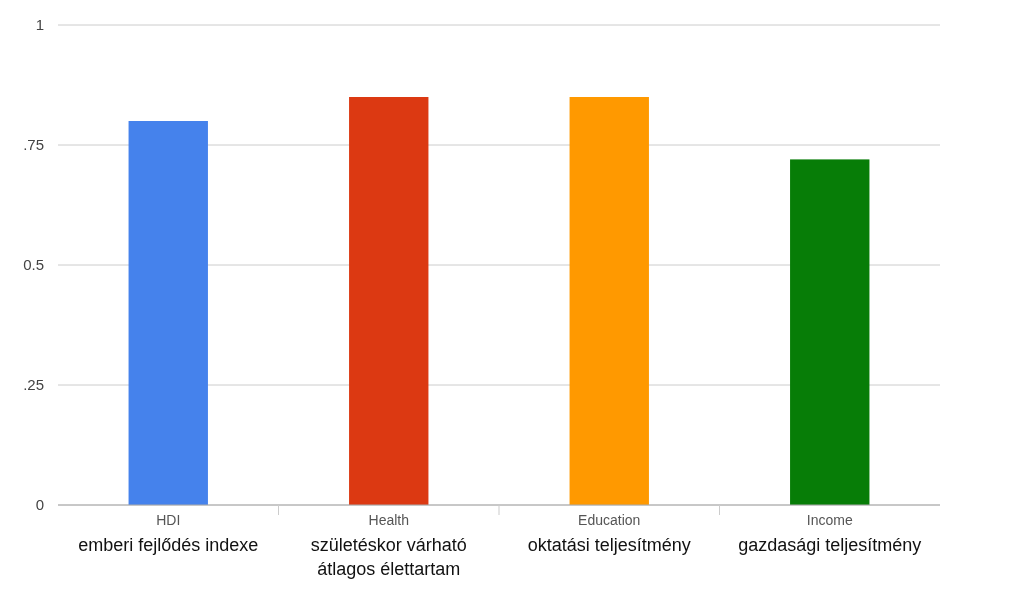 The width and height of the screenshot is (1016, 590). I want to click on y-tick-label: 1, so click(39, 25).